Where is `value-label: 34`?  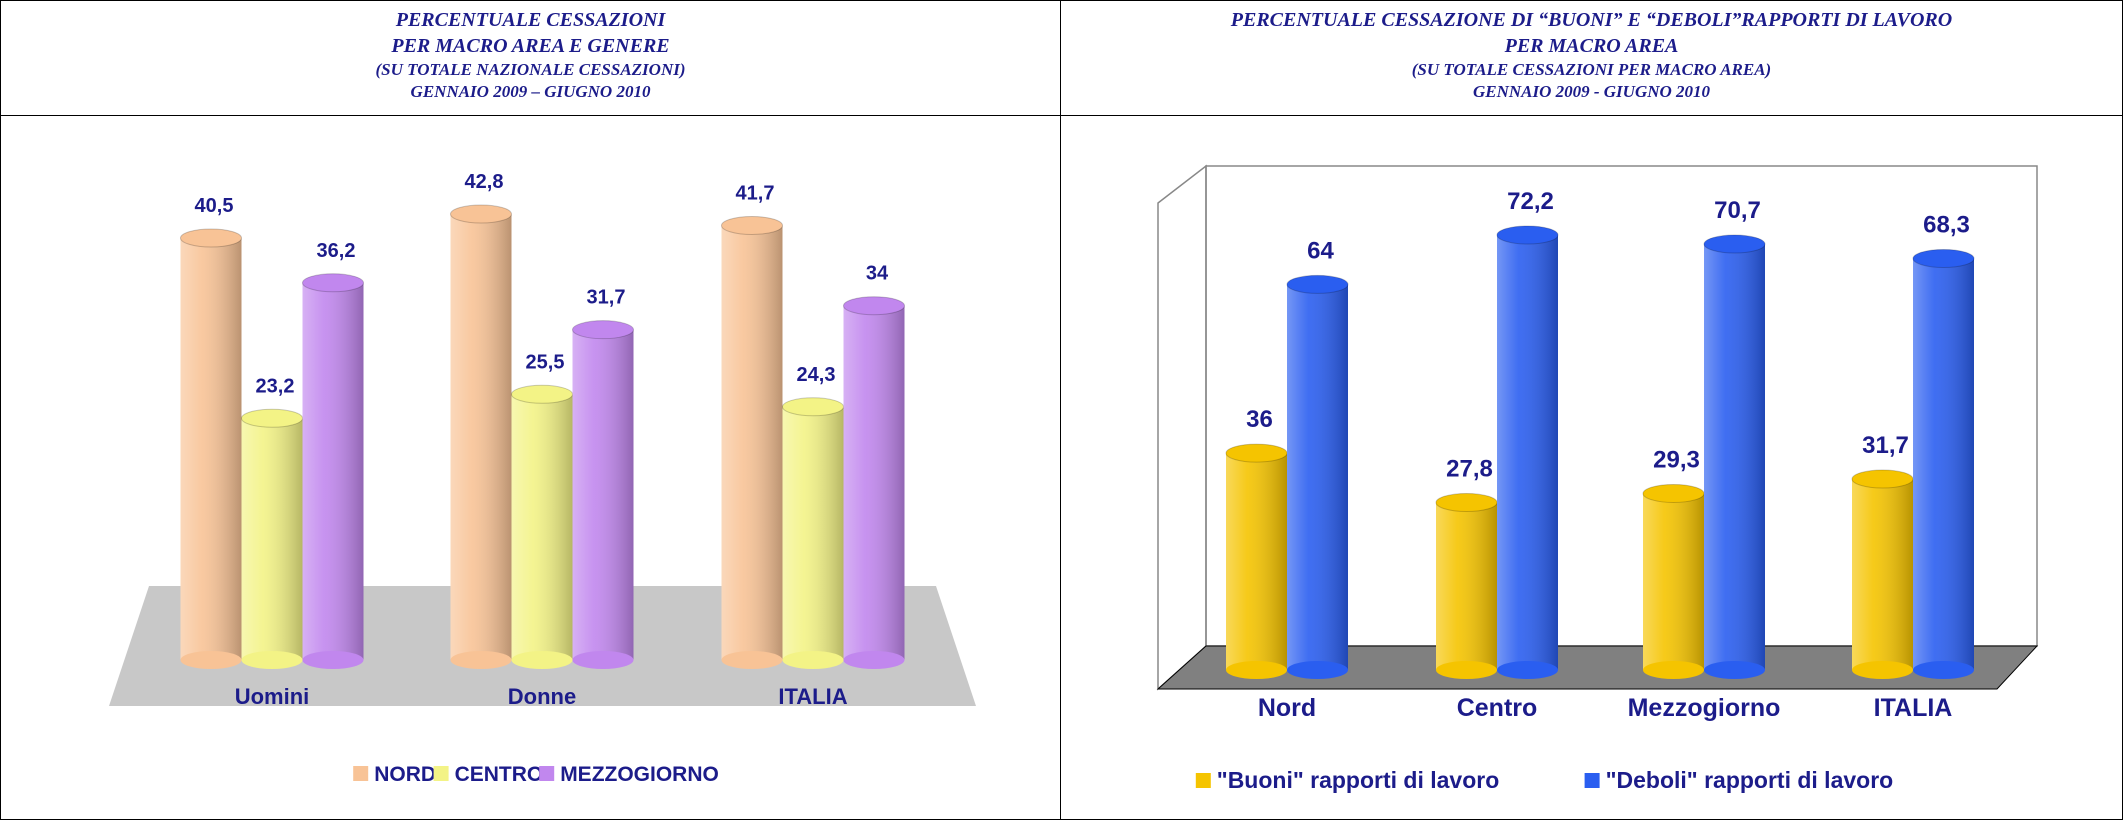 value-label: 34 is located at coordinates (877, 274).